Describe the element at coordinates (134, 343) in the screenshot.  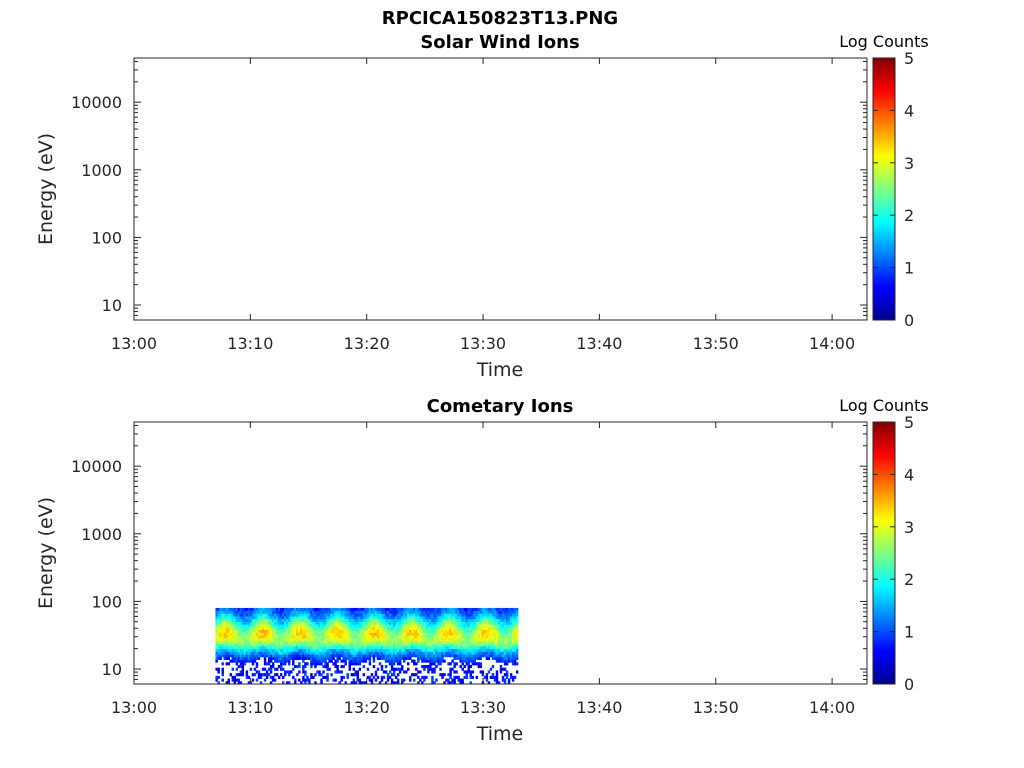
I see `x-tick-label: 13:00` at that location.